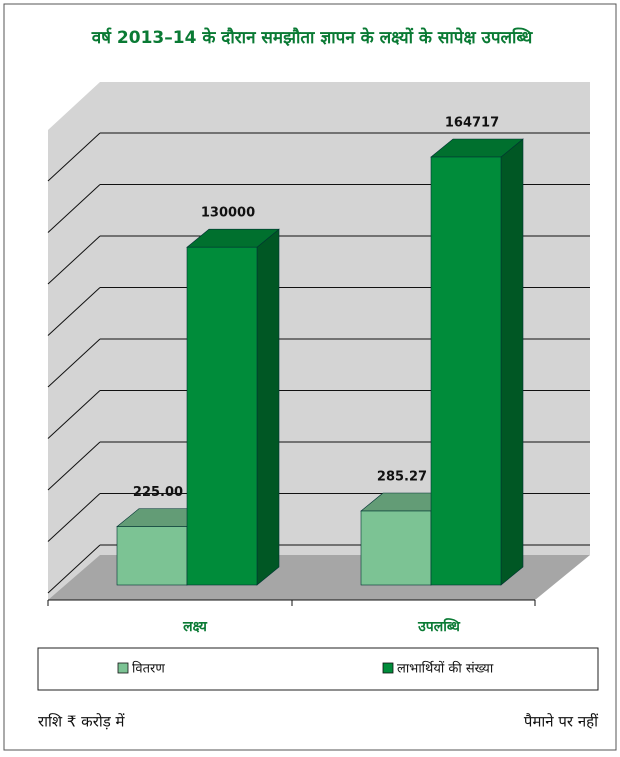  What do you see at coordinates (445, 669) in the screenshot?
I see `legend-label: लाभार्थियों की संख्या` at bounding box center [445, 669].